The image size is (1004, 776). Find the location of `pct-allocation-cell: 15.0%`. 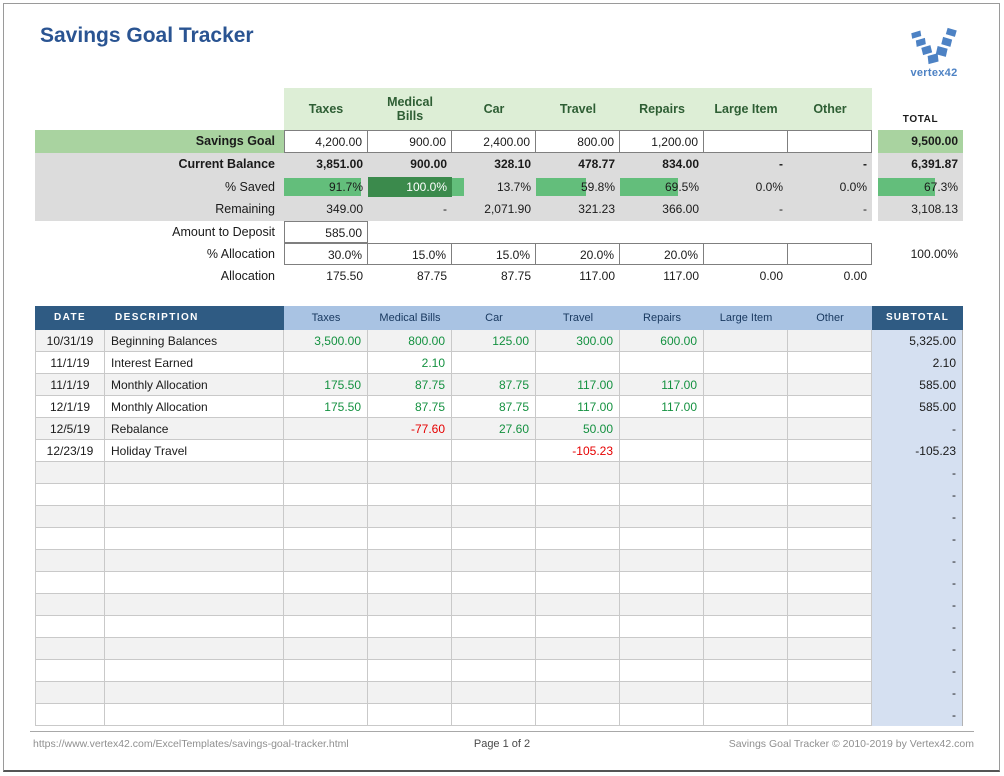

pct-allocation-cell: 15.0% is located at coordinates (410, 254).